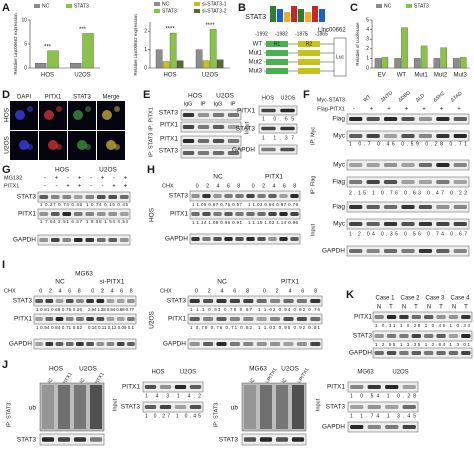 The width and height of the screenshot is (474, 455). What do you see at coordinates (382, 76) in the screenshot?
I see `x-tick-label: EV` at bounding box center [382, 76].